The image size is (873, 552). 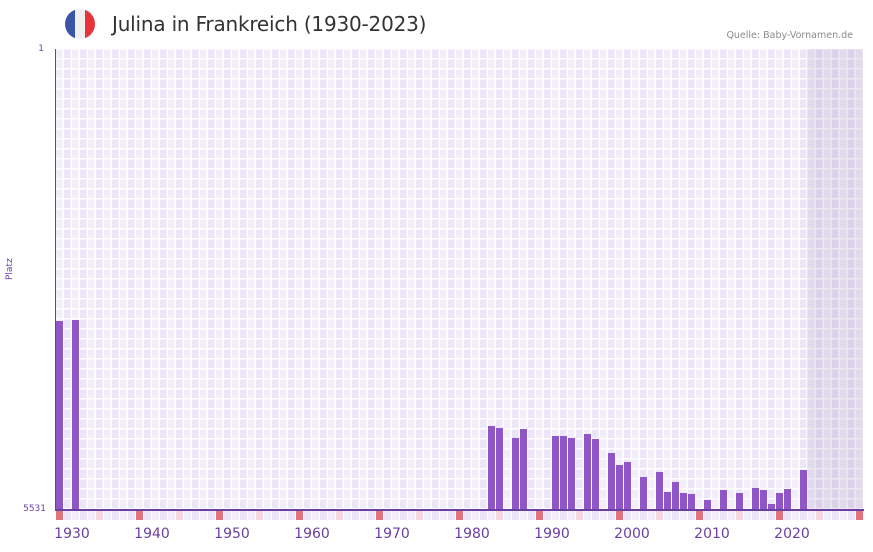 What do you see at coordinates (459, 515) in the screenshot?
I see `year-tick-strip` at bounding box center [459, 515].